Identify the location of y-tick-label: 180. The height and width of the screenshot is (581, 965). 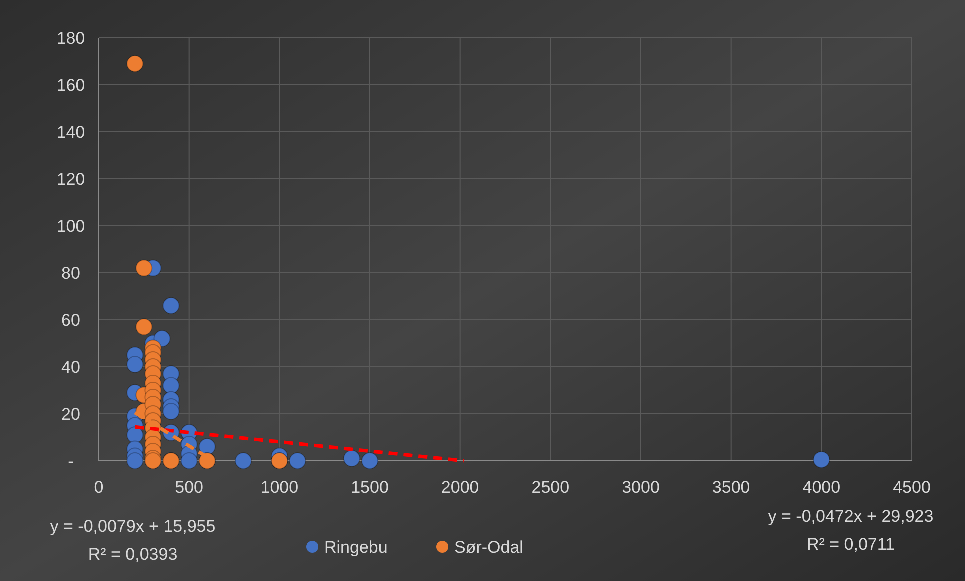
(71, 38).